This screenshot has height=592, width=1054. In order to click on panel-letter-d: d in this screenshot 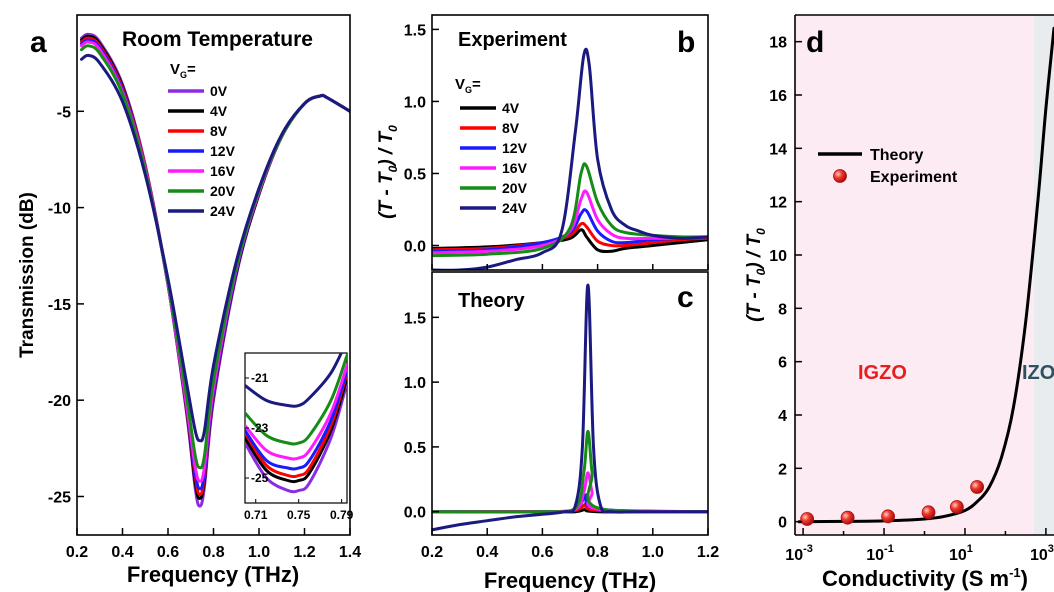, I will do `click(815, 42)`.